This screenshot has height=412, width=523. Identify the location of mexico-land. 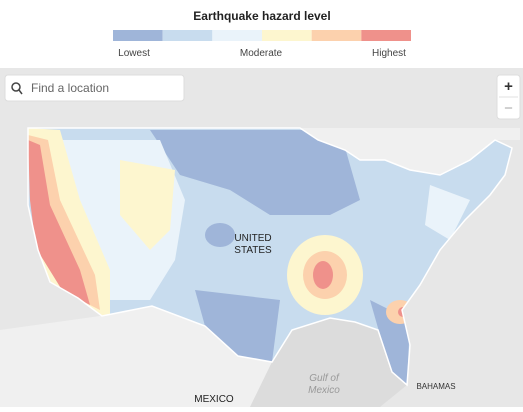
(136, 356).